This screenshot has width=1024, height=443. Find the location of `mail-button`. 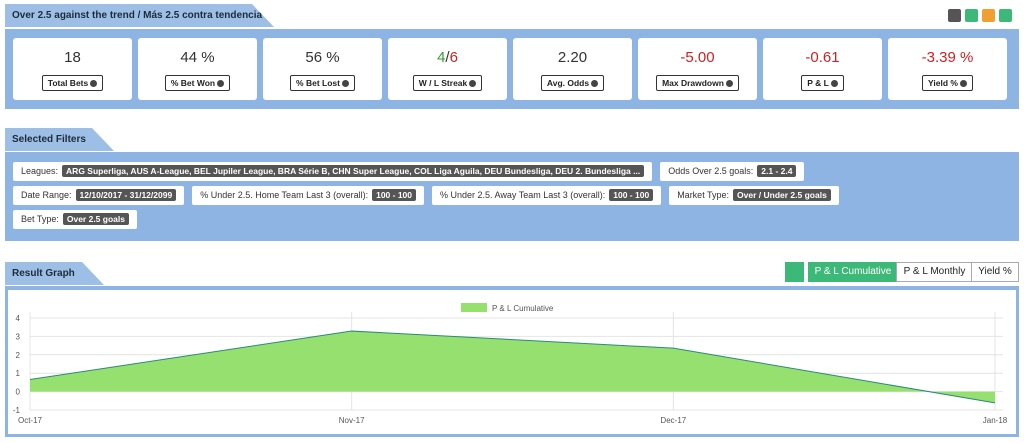

mail-button is located at coordinates (1005, 15).